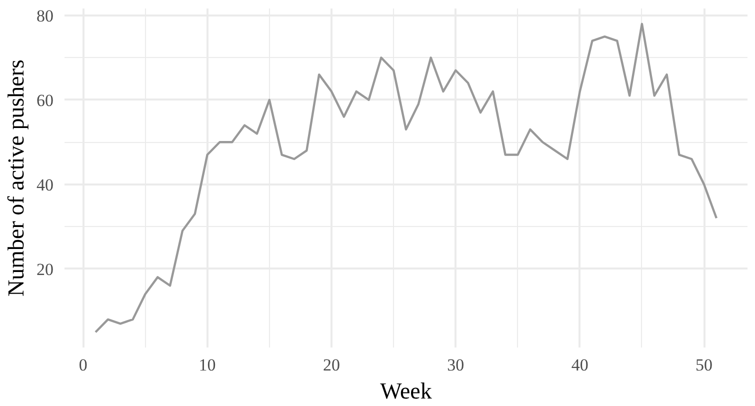 The image size is (755, 406). What do you see at coordinates (45, 100) in the screenshot?
I see `y-tick-label: 60` at bounding box center [45, 100].